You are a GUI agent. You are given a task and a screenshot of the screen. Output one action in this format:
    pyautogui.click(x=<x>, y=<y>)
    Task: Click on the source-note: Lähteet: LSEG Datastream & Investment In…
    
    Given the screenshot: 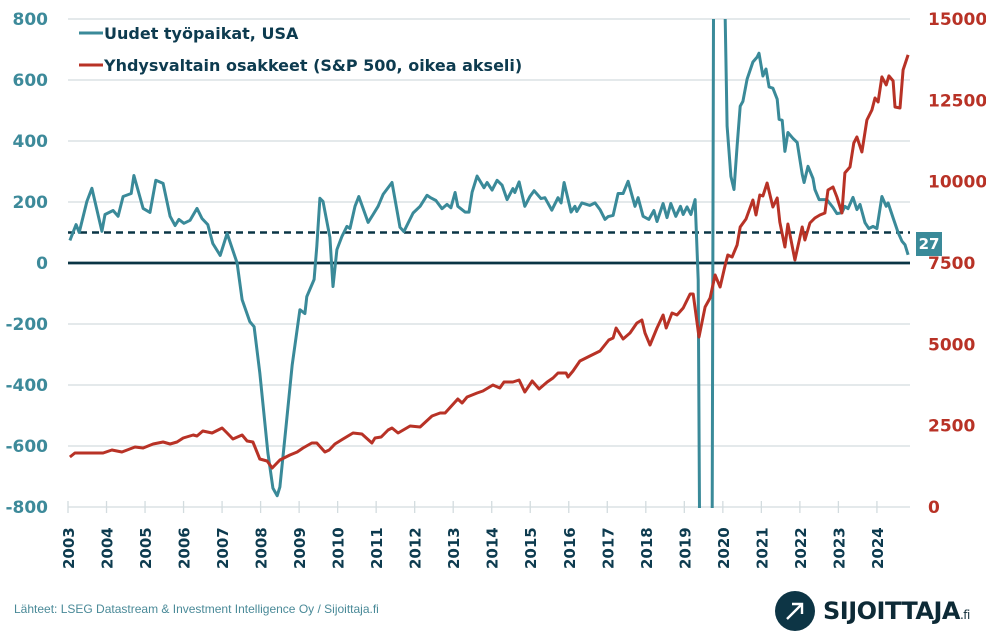 What is the action you would take?
    pyautogui.click(x=196, y=609)
    